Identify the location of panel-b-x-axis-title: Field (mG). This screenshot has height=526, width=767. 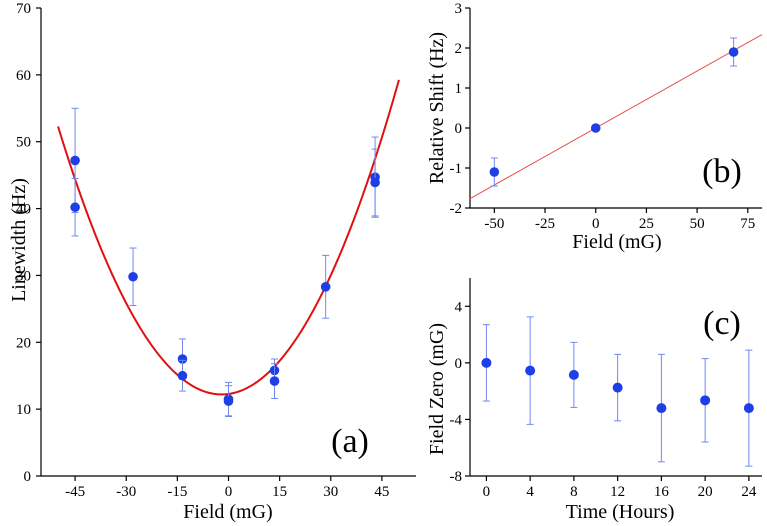
(616, 242).